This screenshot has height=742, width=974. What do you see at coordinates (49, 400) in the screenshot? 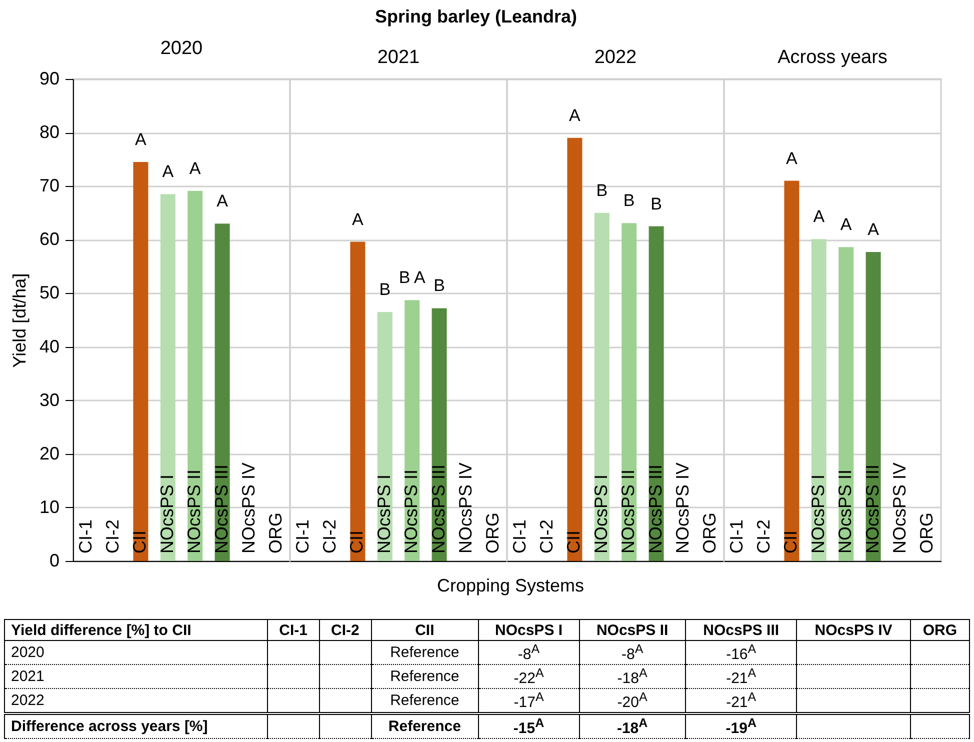
I see `y-tick-label: 30` at bounding box center [49, 400].